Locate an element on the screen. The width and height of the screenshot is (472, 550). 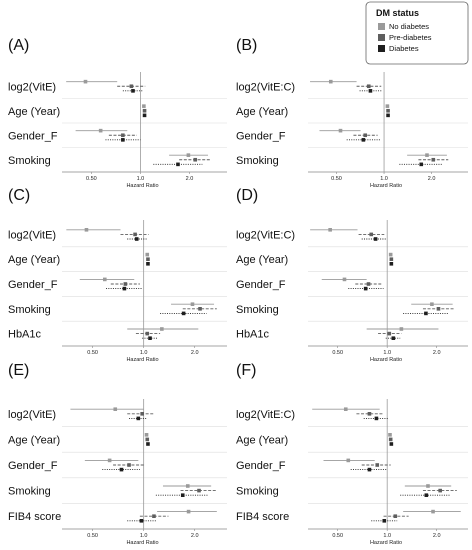
legend: DM status No diabetes Pre-diabetes Diabetes is located at coordinates (417, 33).